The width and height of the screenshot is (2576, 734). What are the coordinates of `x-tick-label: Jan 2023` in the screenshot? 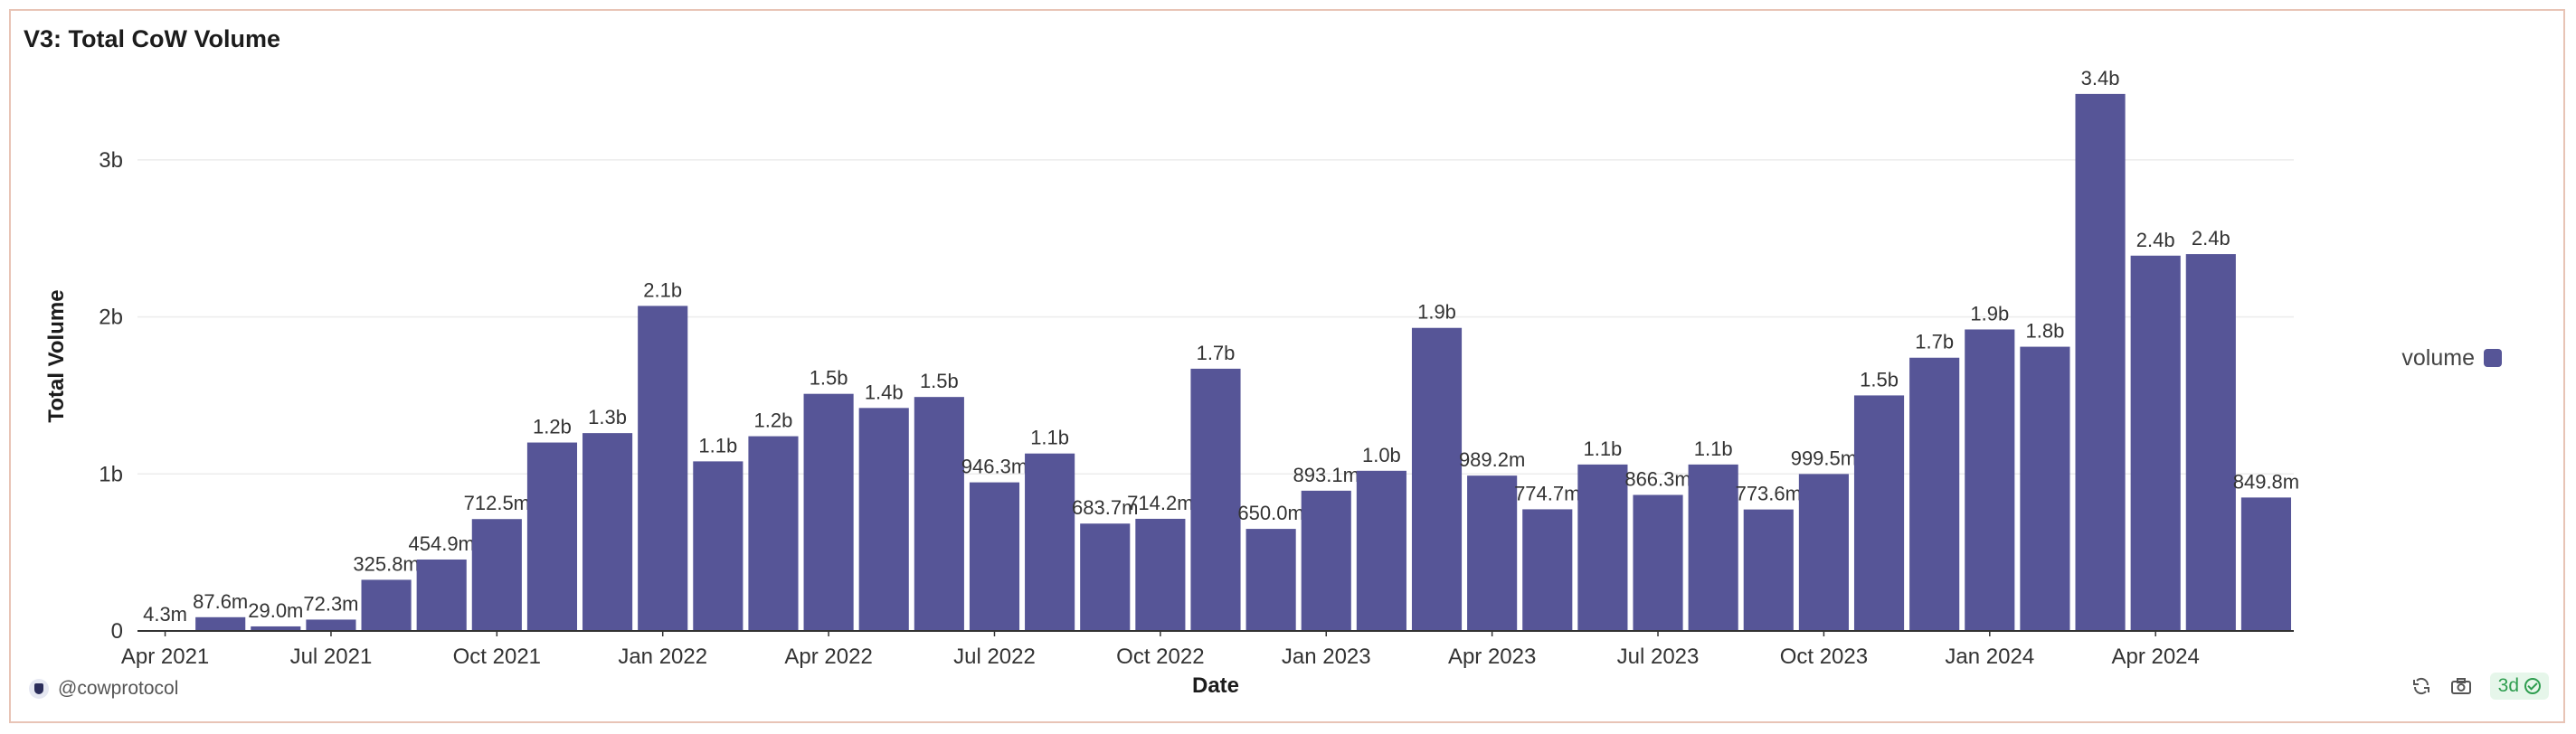 It's located at (1326, 657).